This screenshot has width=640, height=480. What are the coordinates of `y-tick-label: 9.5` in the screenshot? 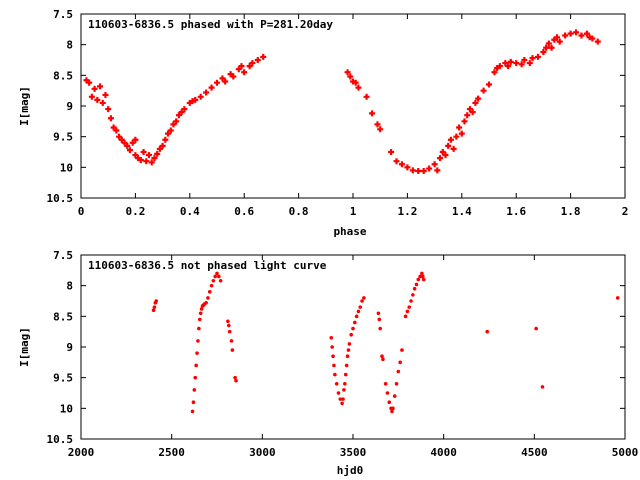 It's located at (63, 378).